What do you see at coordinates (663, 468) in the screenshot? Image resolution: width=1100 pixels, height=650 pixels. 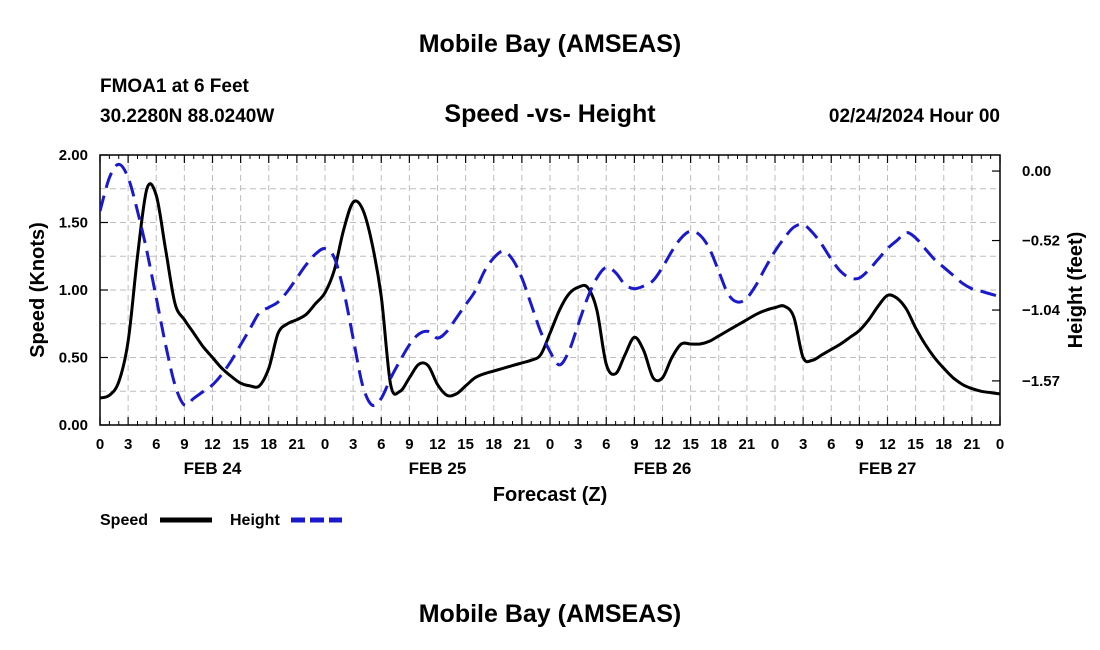 I see `date-label: FEB 26` at bounding box center [663, 468].